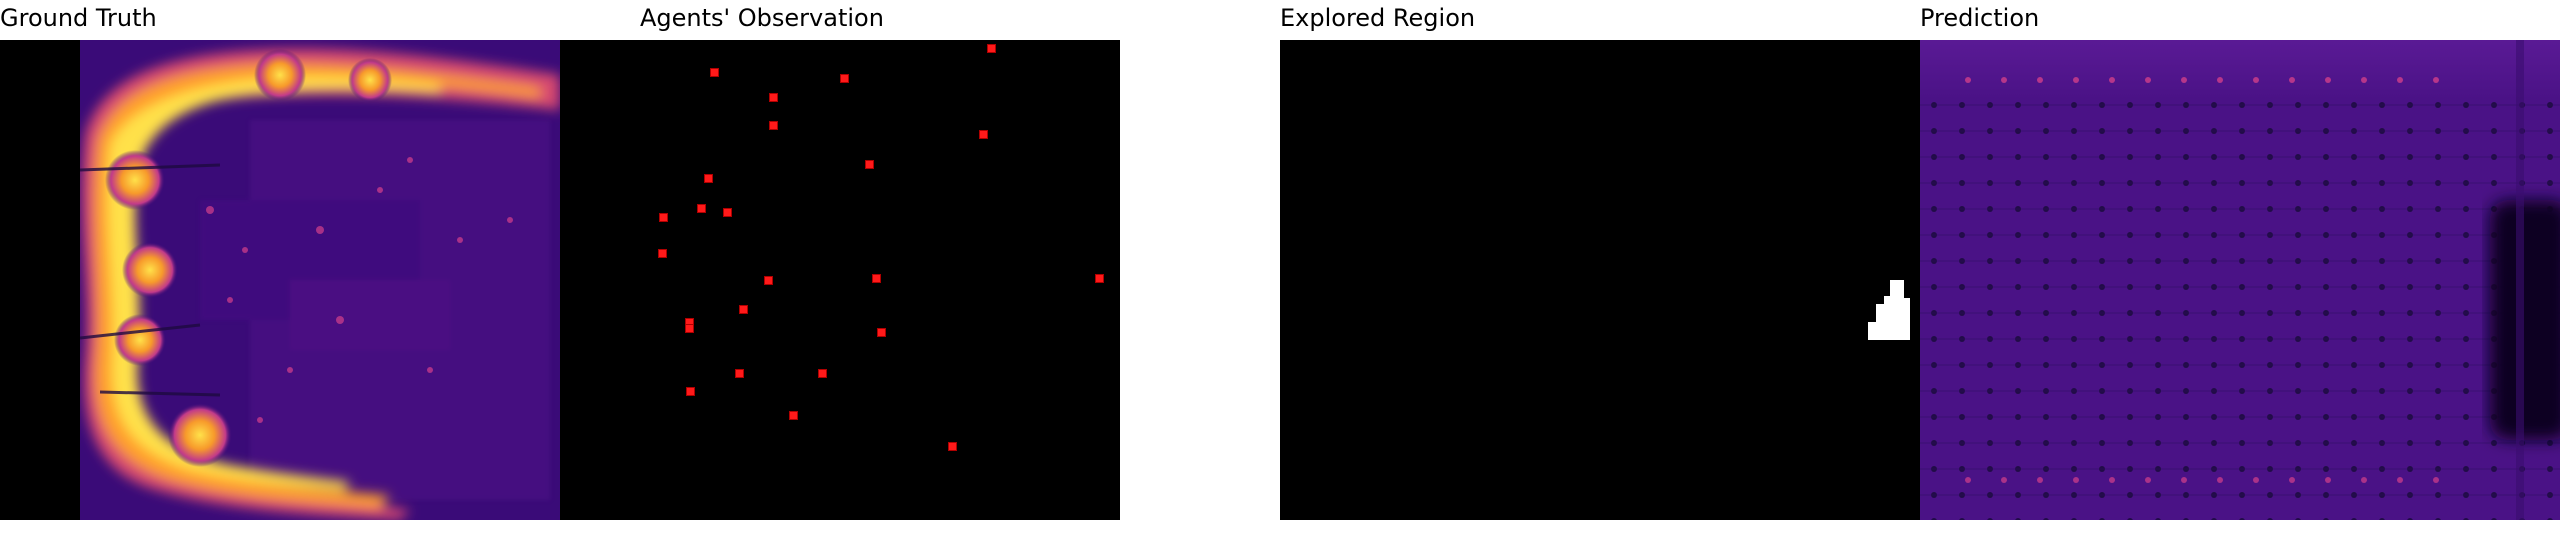 The image size is (2560, 560). What do you see at coordinates (1378, 18) in the screenshot?
I see `explored-region-title: Explored Region` at bounding box center [1378, 18].